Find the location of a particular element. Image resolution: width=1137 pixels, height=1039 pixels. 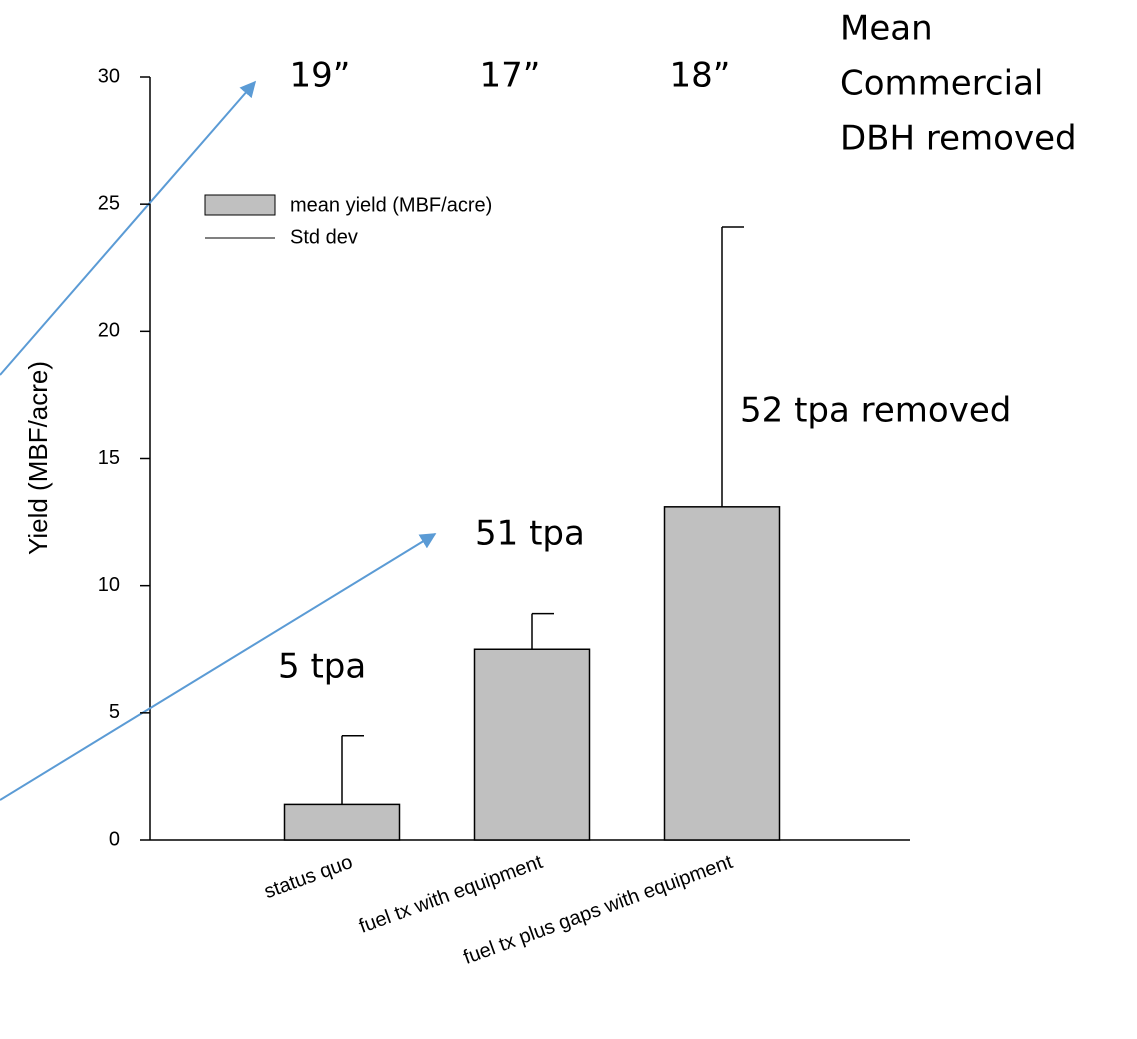

annotation: Mean is located at coordinates (886, 29).